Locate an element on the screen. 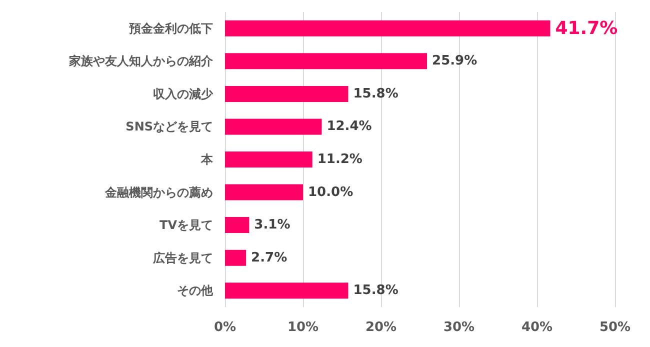  x-tick-label: 20% is located at coordinates (381, 327).